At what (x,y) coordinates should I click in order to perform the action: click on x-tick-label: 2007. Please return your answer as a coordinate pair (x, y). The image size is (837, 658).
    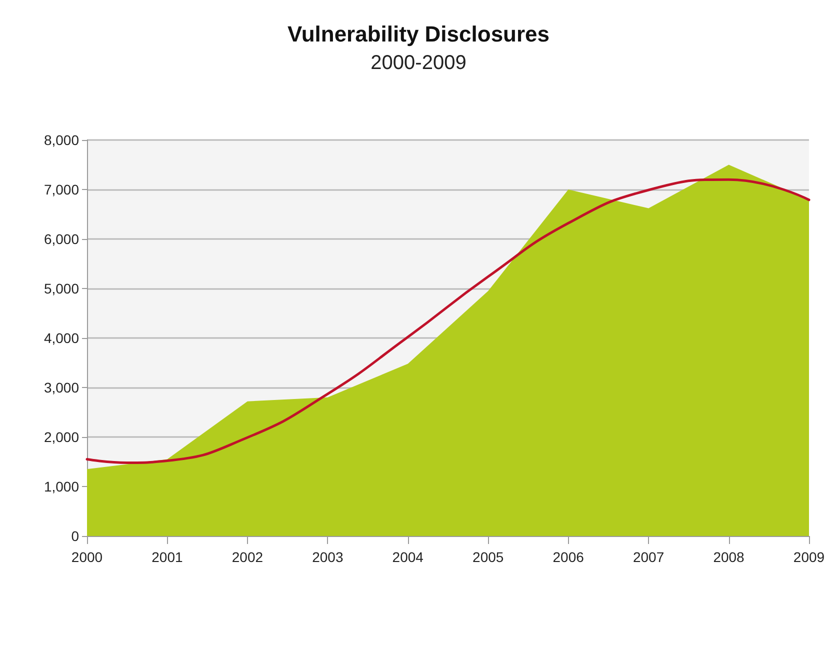
    Looking at the image, I should click on (648, 557).